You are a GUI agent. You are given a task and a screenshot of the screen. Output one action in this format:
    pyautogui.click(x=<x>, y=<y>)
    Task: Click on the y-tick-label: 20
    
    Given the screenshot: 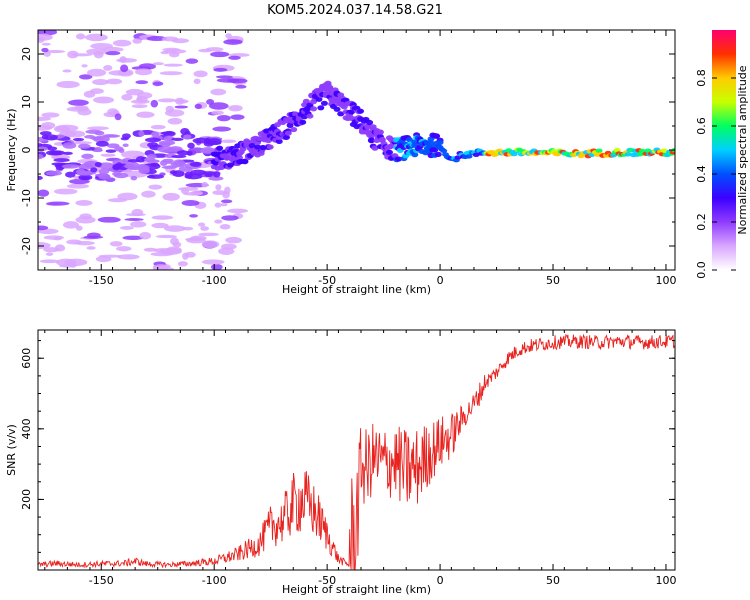 What is the action you would take?
    pyautogui.click(x=26, y=54)
    